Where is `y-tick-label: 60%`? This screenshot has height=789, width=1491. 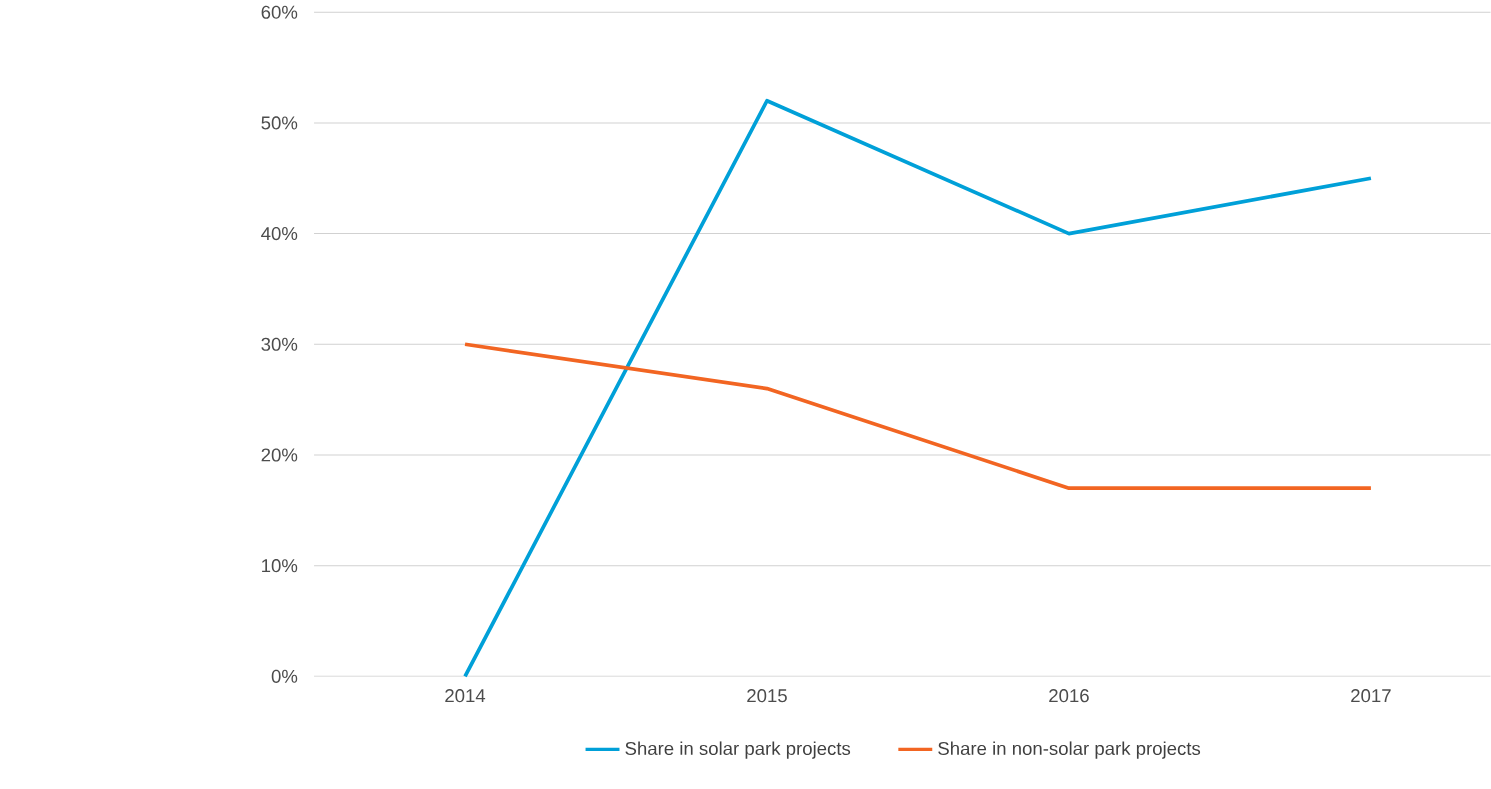
y-tick-label: 60% is located at coordinates (279, 12).